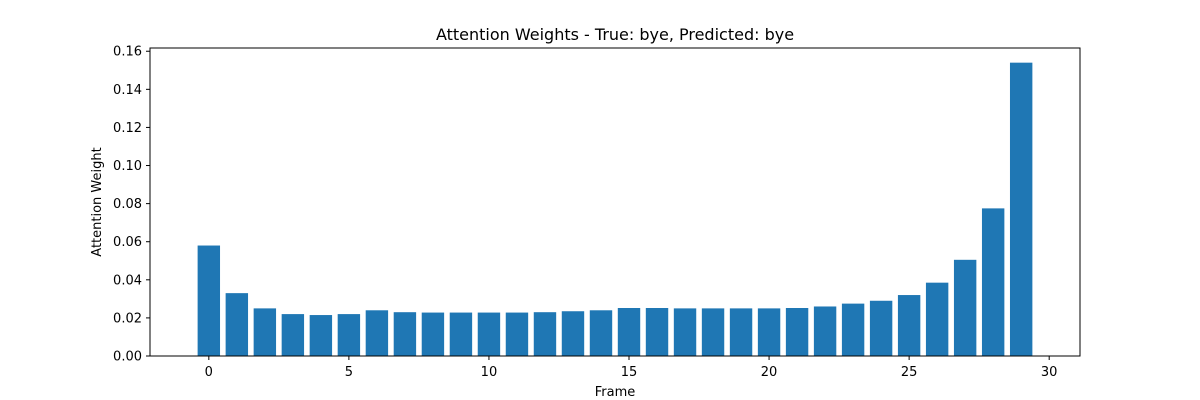 The height and width of the screenshot is (400, 1200). I want to click on x-tick-label: 10, so click(489, 372).